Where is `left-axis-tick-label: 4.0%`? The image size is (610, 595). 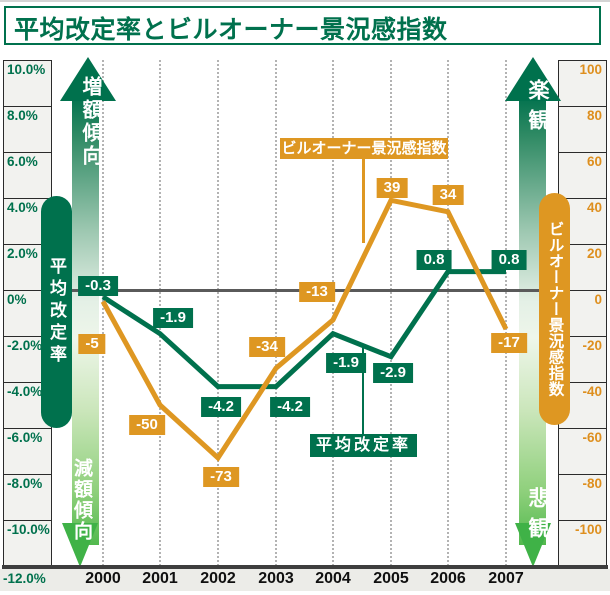
left-axis-tick-label: 4.0% is located at coordinates (22, 207).